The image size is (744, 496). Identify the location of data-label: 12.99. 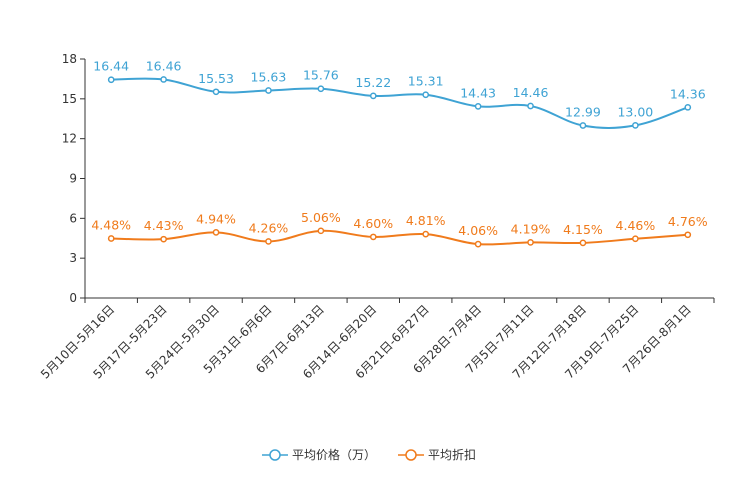
(583, 112).